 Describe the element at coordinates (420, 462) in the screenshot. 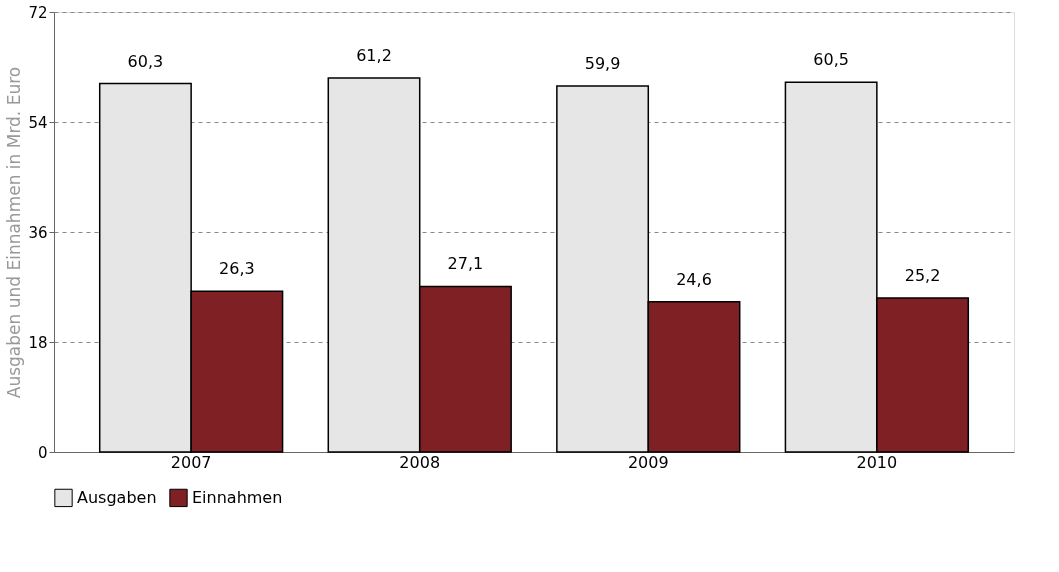

I see `x-tick-label: 2008` at that location.